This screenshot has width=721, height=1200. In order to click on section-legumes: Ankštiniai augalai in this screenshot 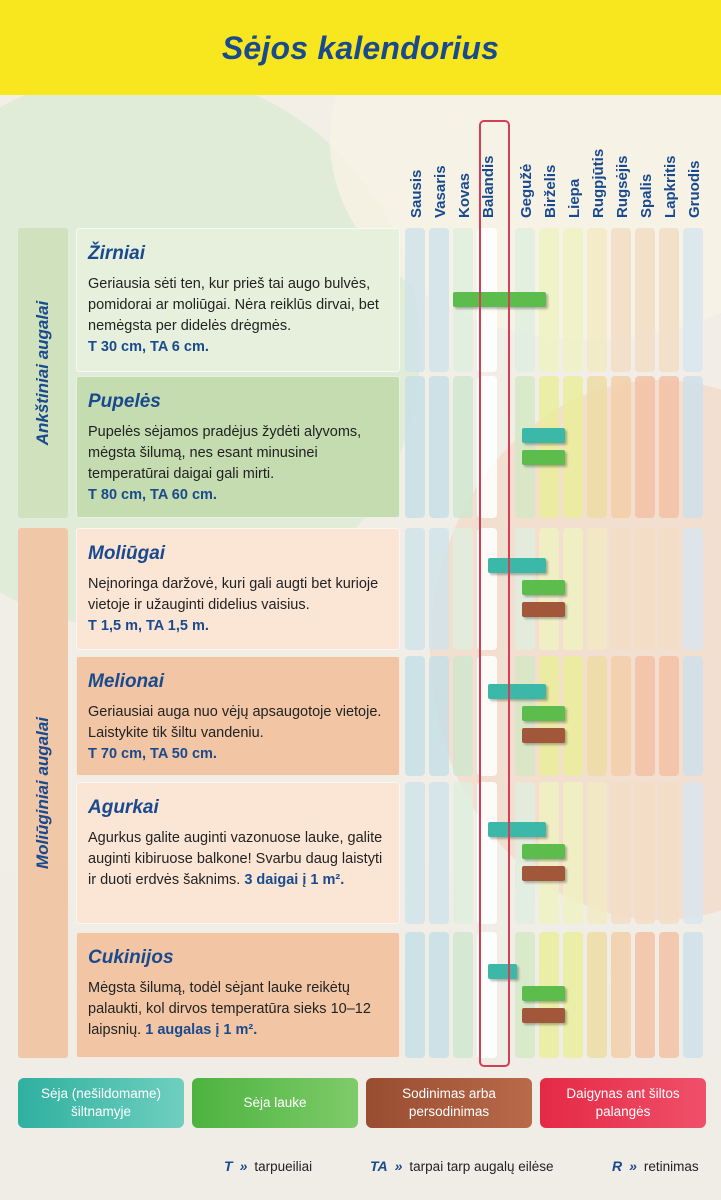, I will do `click(43, 373)`.